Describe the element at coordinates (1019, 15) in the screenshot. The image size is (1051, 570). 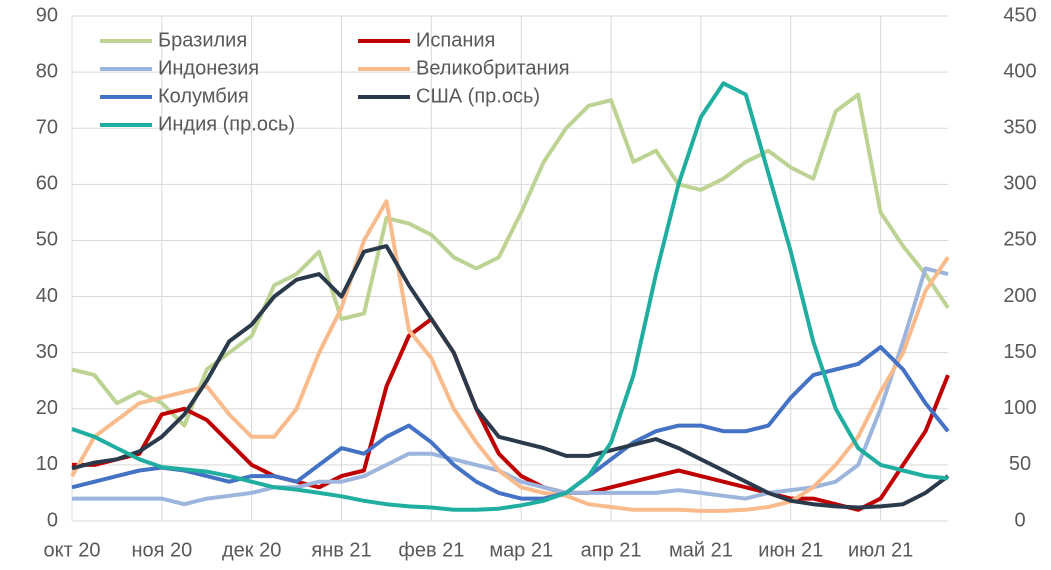
I see `y2-tick-label: 450` at that location.